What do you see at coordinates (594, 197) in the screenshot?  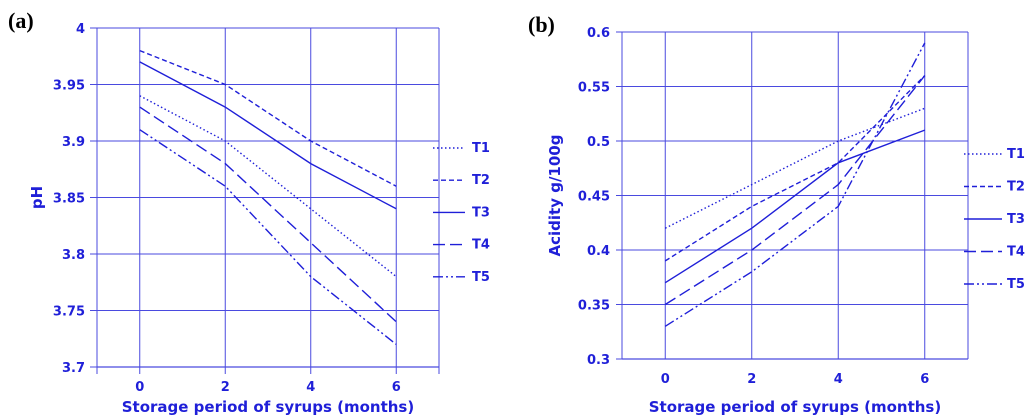 I see `panel-b-y-tick-label: 0.45` at bounding box center [594, 197].